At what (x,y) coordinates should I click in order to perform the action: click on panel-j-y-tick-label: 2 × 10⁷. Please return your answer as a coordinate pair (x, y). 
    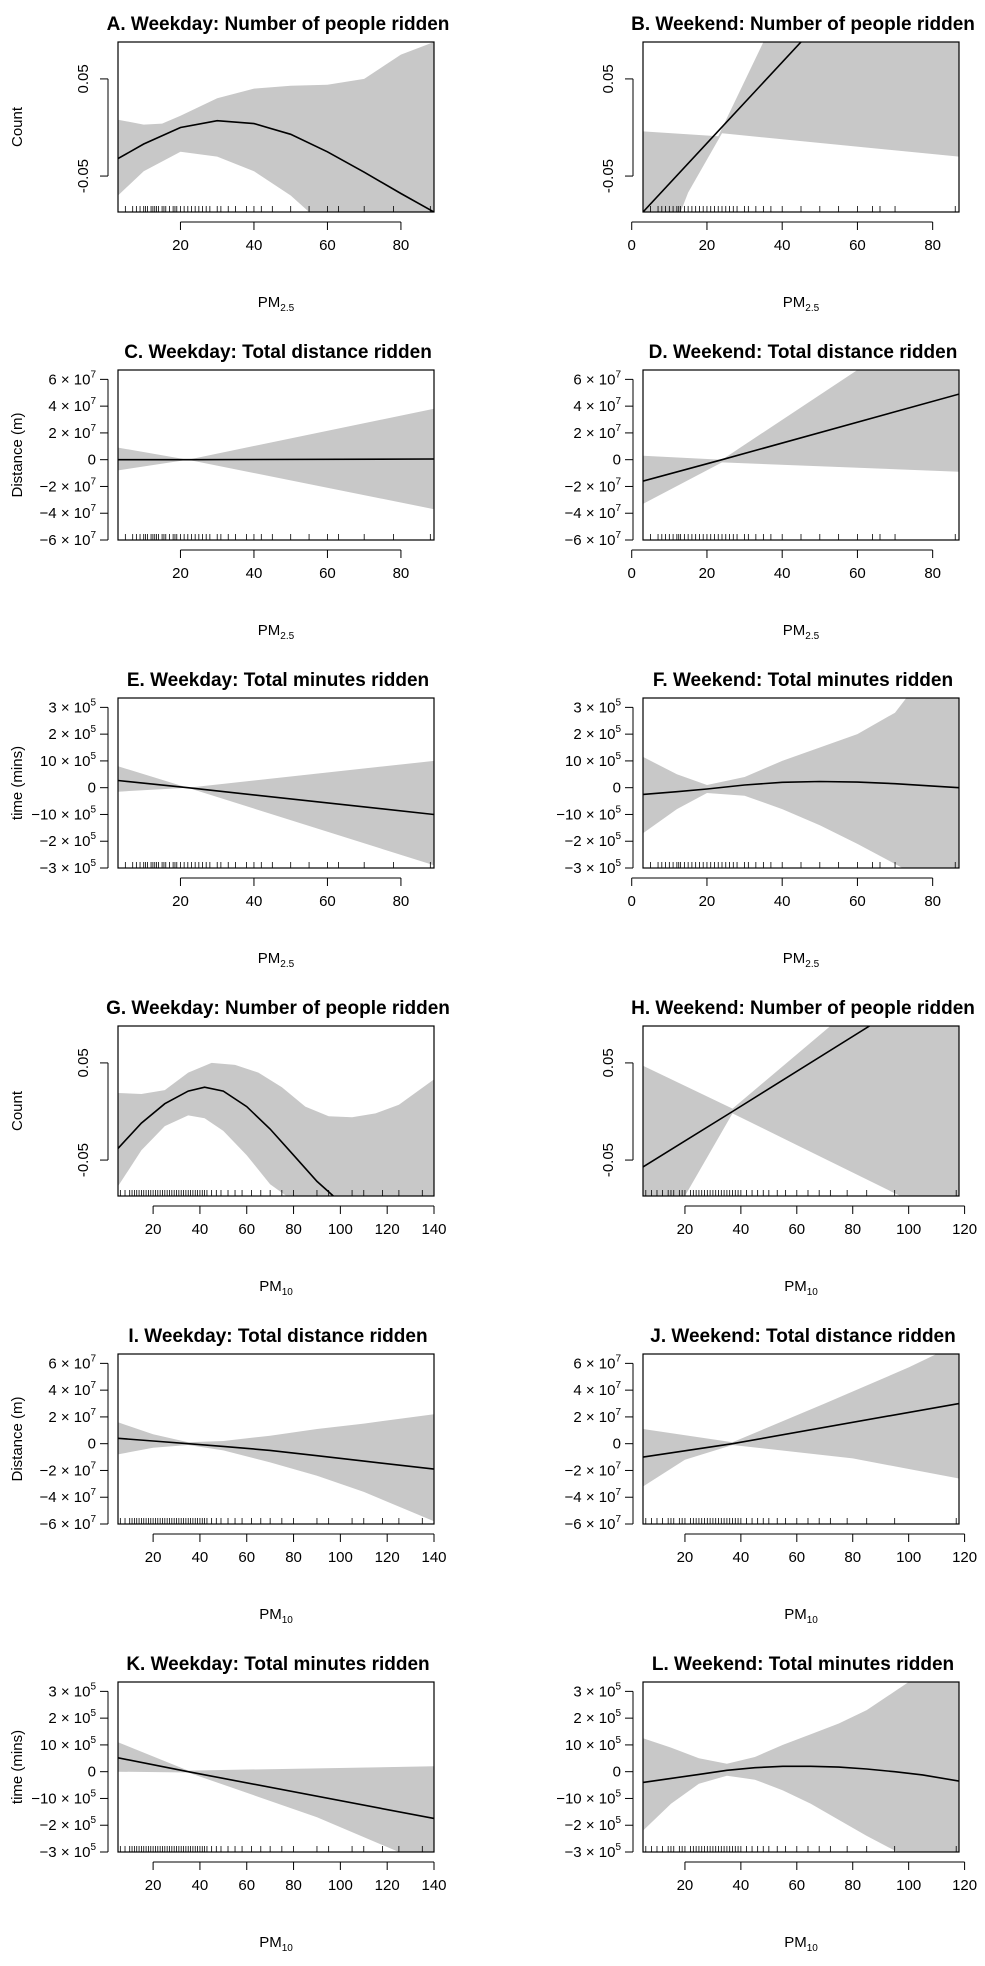
    Looking at the image, I should click on (597, 1416).